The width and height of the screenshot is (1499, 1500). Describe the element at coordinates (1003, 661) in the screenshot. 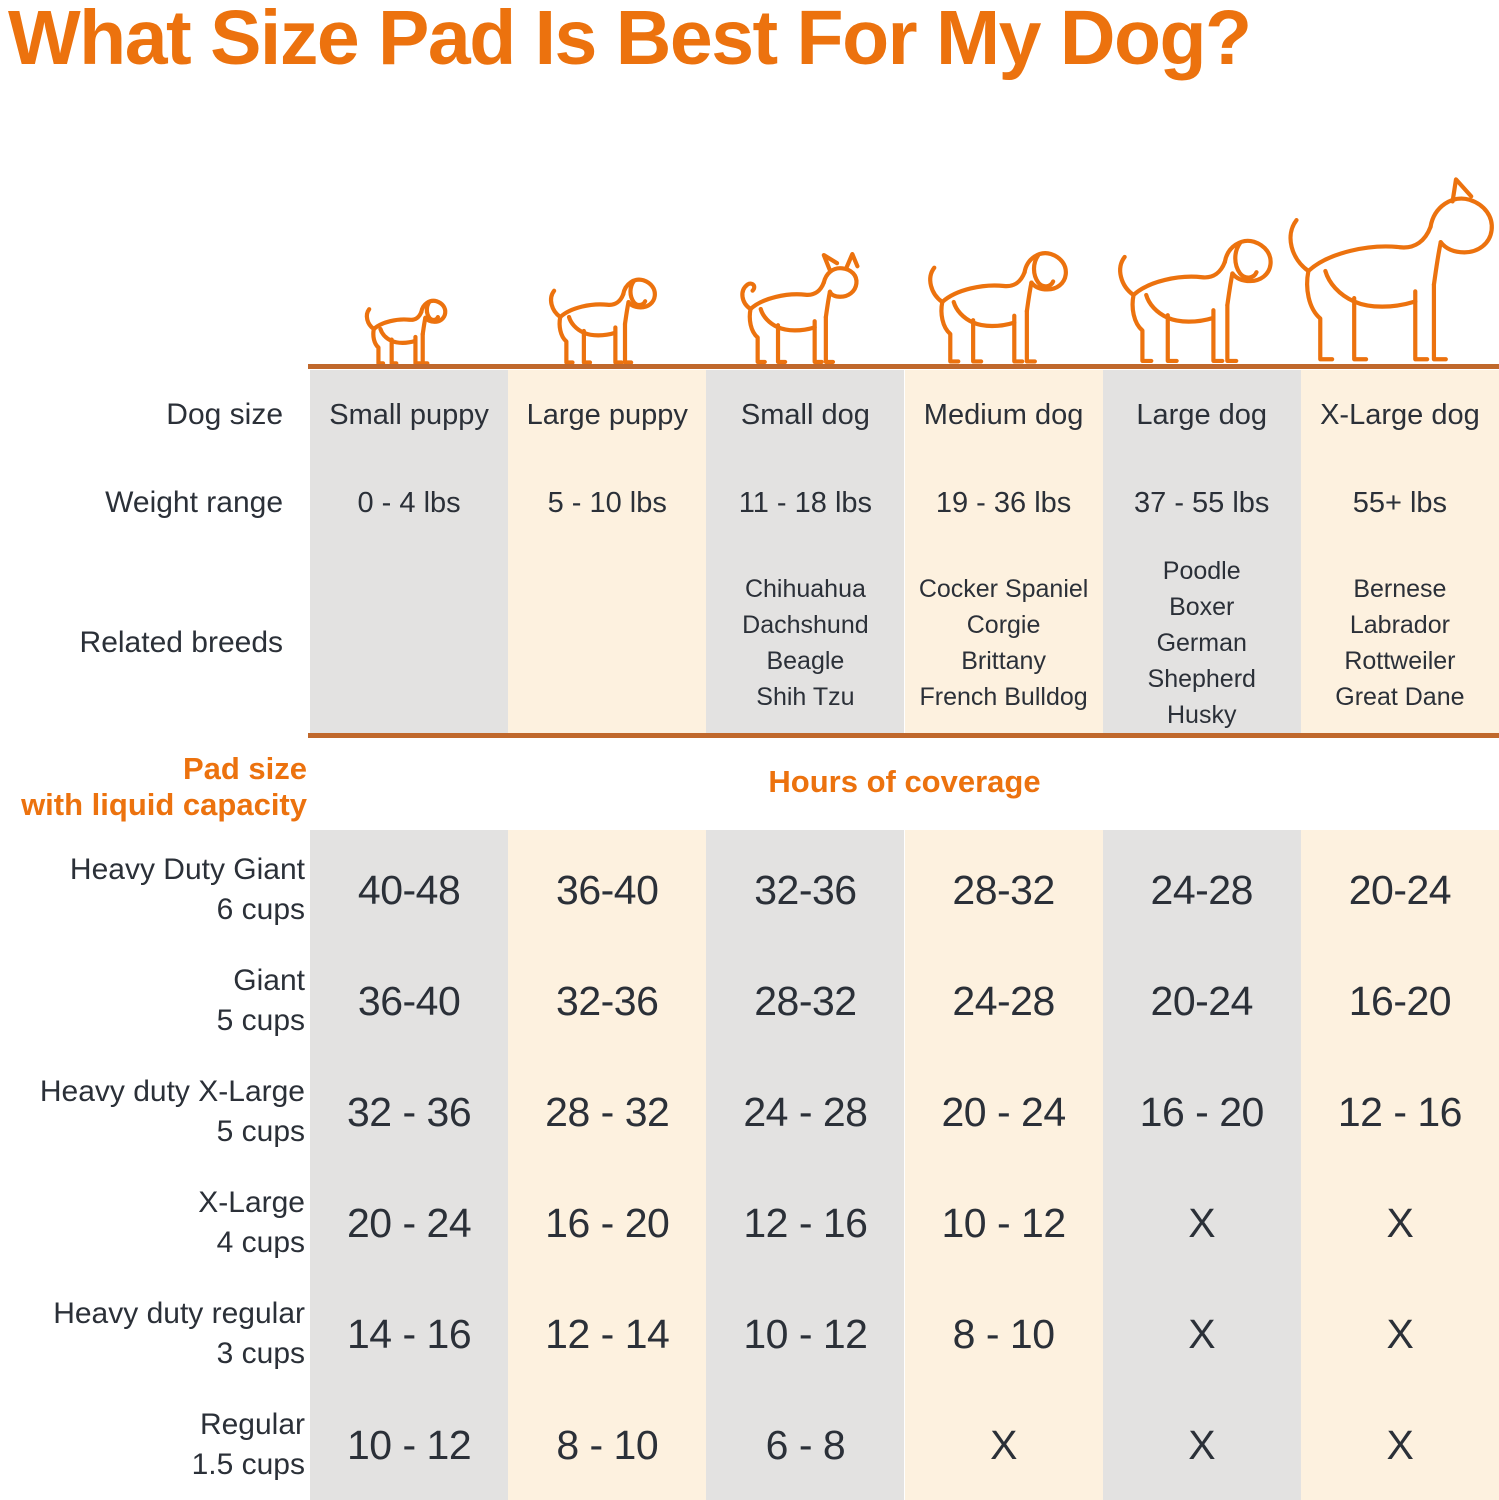

I see `breed-name: Brittany` at that location.